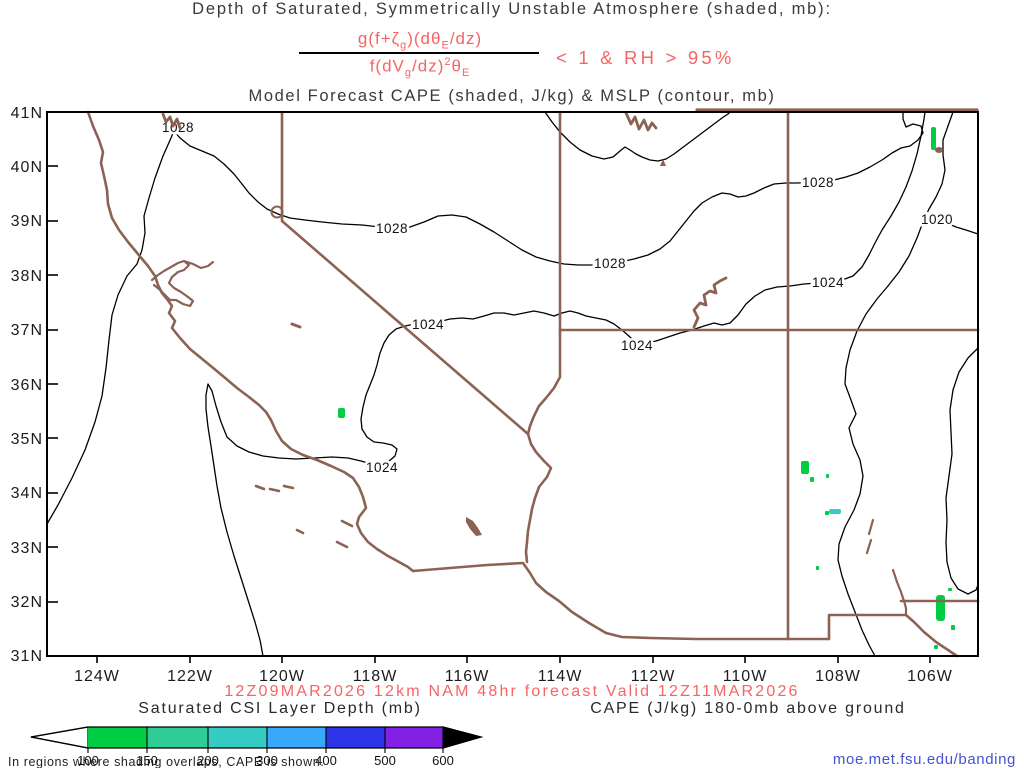 This screenshot has height=768, width=1024. I want to click on longitude-ticks, so click(513, 659).